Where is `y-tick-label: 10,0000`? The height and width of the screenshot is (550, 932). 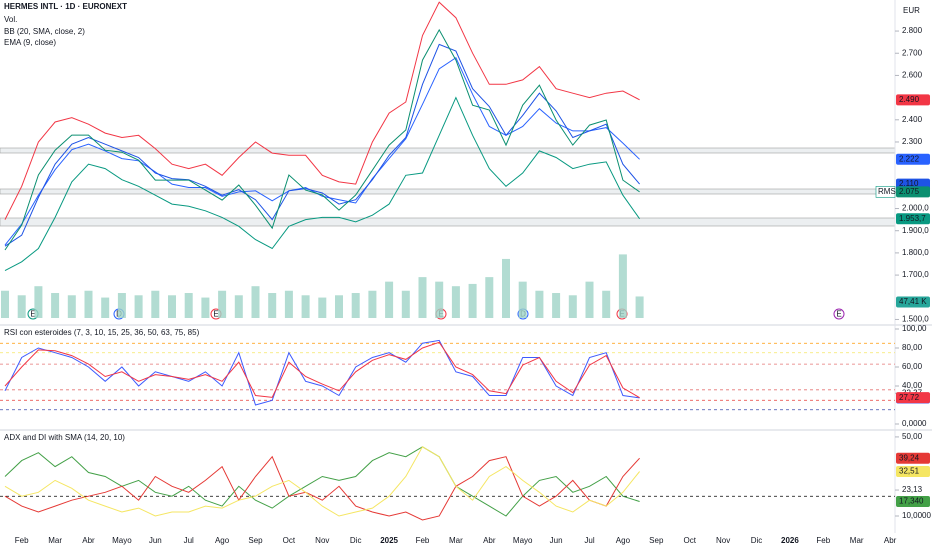
y-tick-label: 10,0000 is located at coordinates (916, 515).